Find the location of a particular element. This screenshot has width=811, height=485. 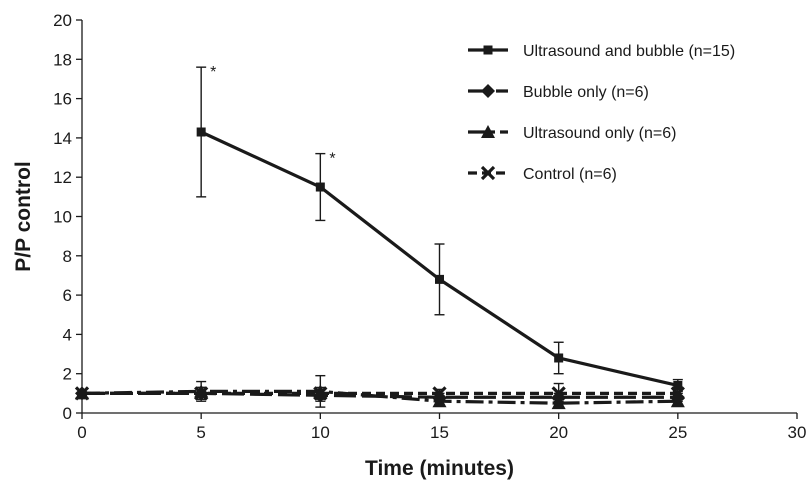

y-tick-label: 14 is located at coordinates (62, 138).